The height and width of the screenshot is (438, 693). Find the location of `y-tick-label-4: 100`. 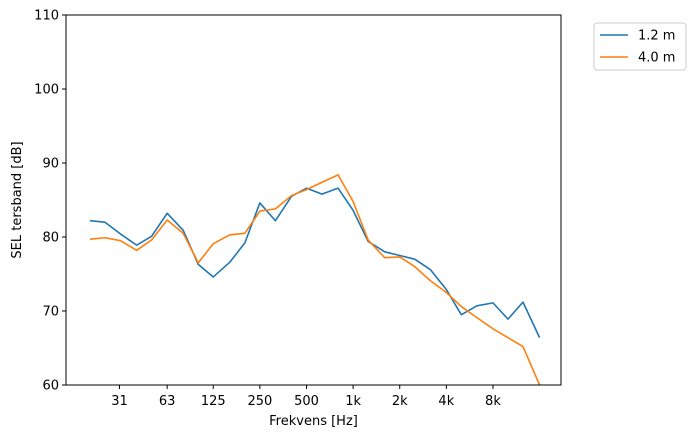

y-tick-label-4: 100 is located at coordinates (46, 90).